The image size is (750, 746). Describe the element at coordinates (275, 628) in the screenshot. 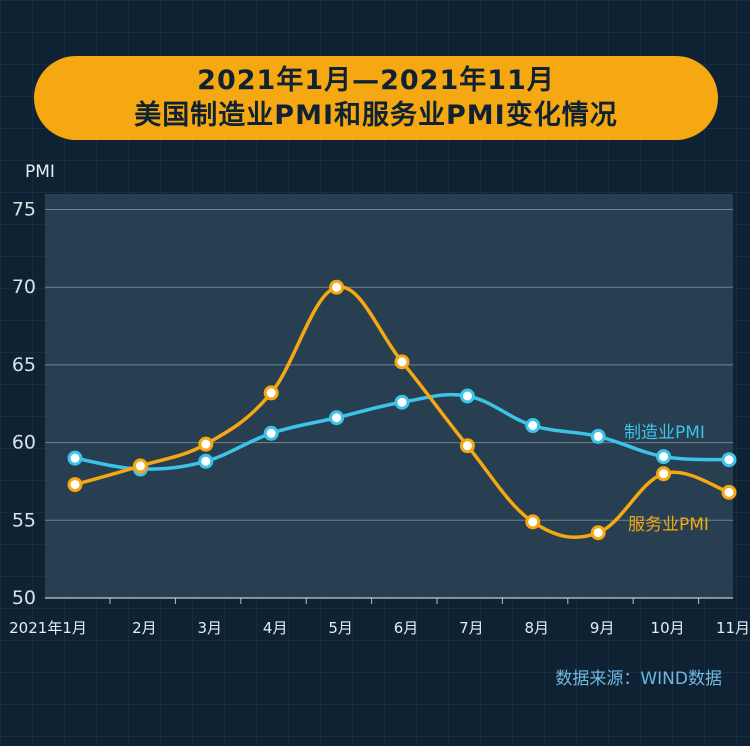

I see `x-tick-label: 4月` at that location.